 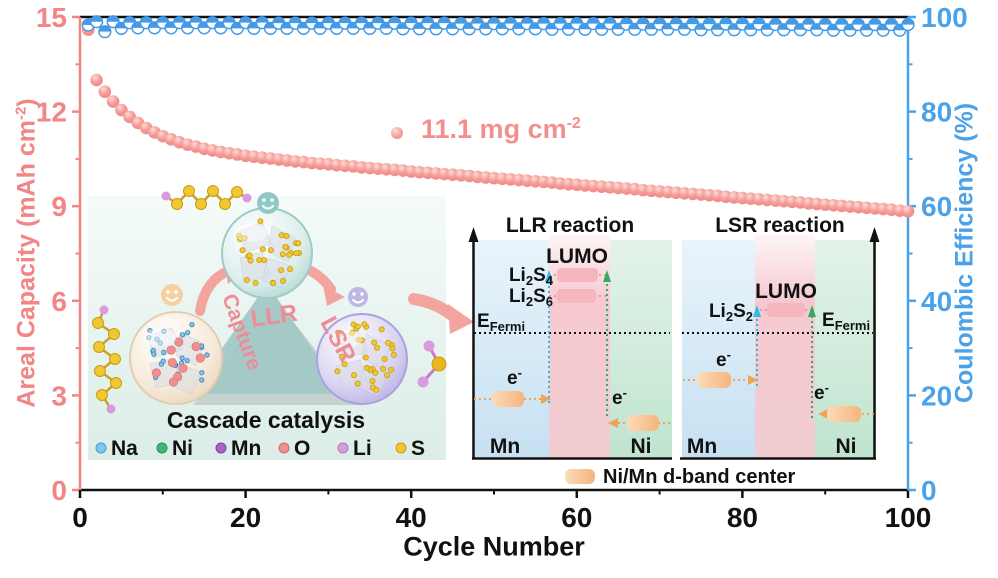 I want to click on li2s4-lumo-level, so click(x=577, y=275).